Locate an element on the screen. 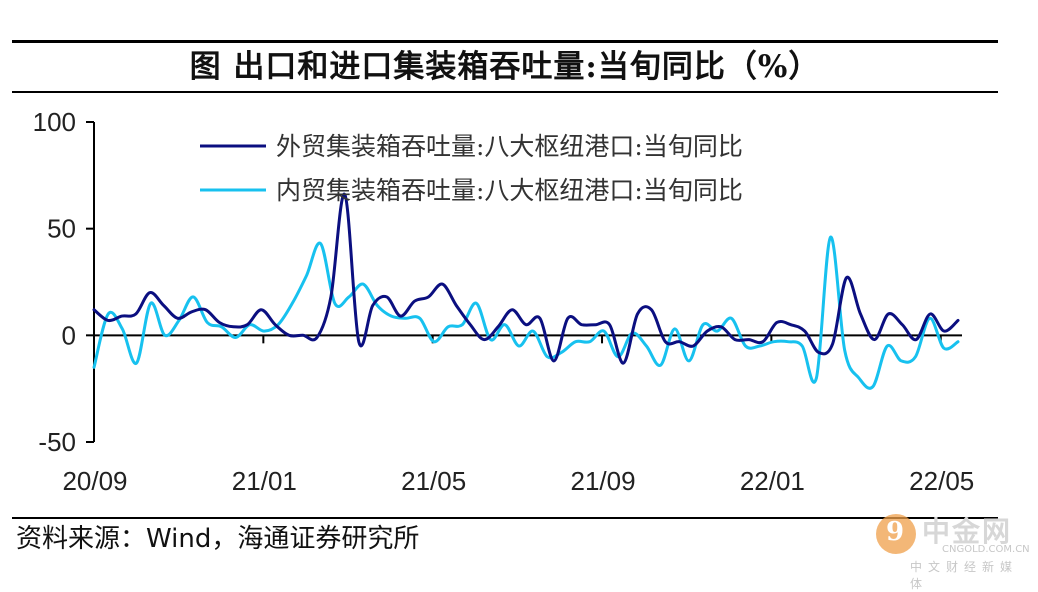 Image resolution: width=1038 pixels, height=592 pixels. watermark-logo-glyph: 9 is located at coordinates (895, 532).